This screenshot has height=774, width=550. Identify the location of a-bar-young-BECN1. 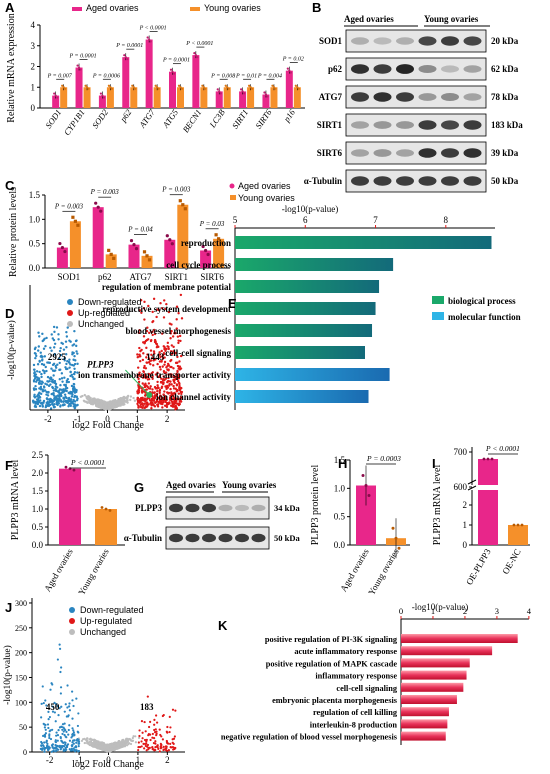
(204, 97).